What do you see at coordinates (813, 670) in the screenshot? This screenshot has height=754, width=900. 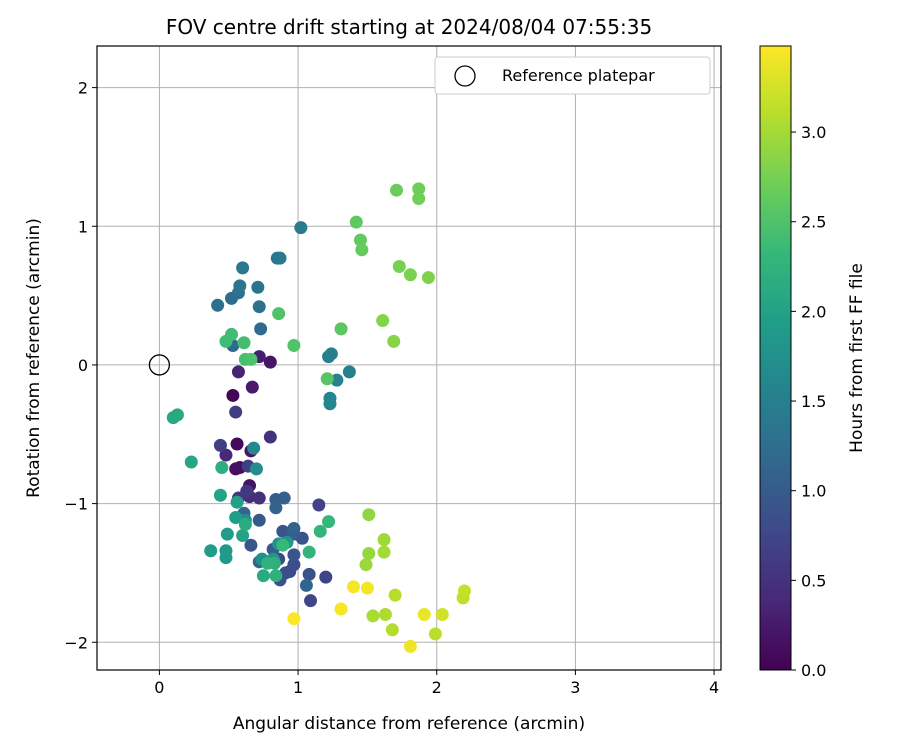 I see `colorbar-tick-label: 0.0` at bounding box center [813, 670].